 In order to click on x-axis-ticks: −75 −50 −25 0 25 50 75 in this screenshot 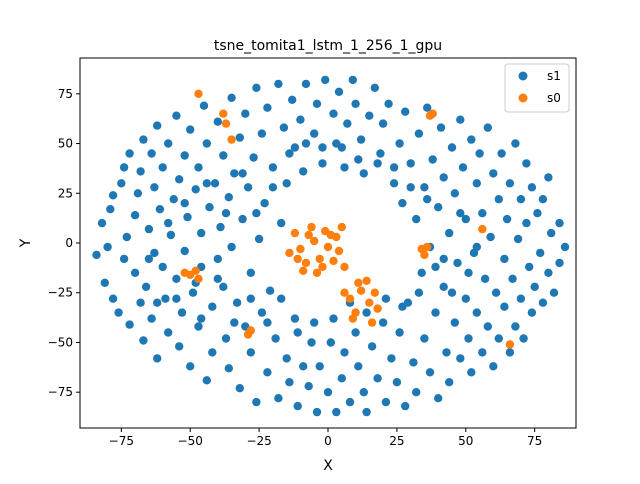, I will do `click(325, 438)`.